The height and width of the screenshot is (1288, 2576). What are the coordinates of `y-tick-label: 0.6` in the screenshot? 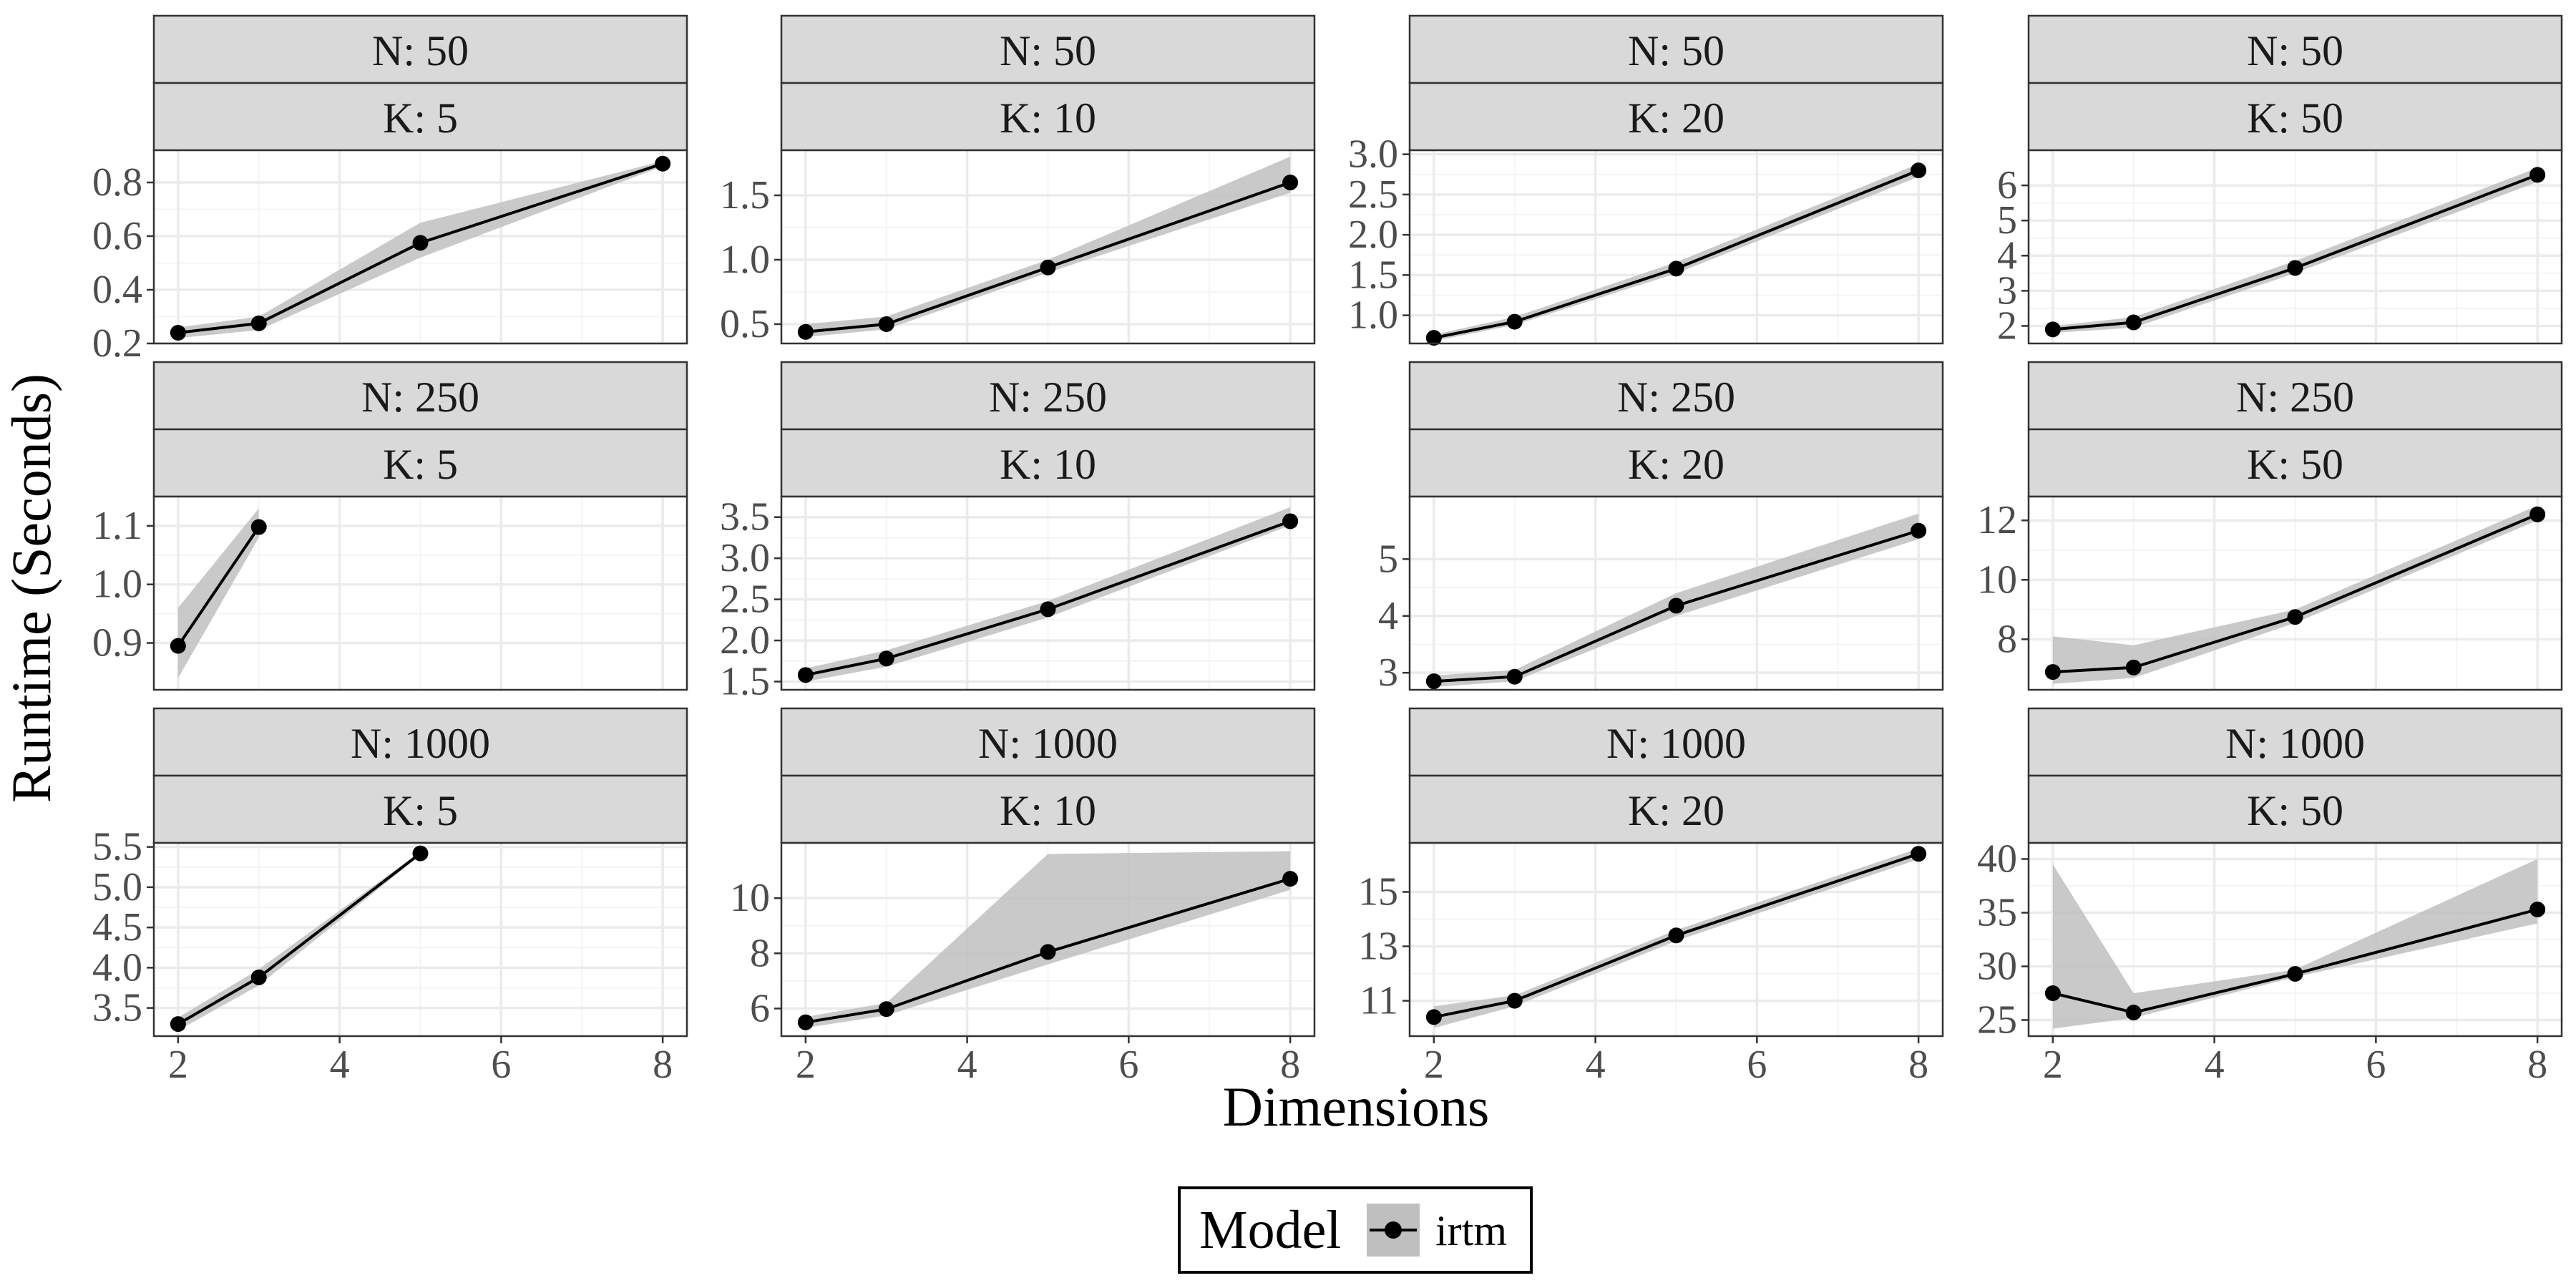 It's located at (117, 236).